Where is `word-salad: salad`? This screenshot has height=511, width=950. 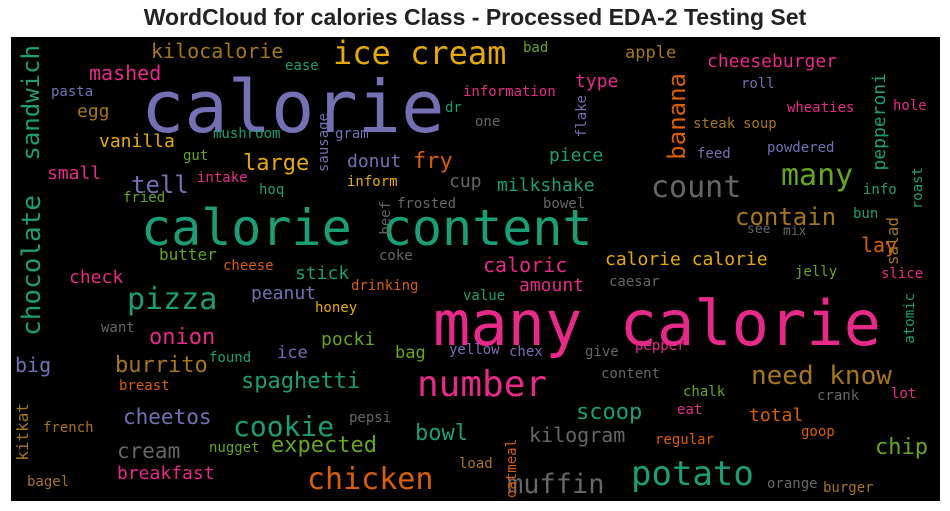
word-salad: salad is located at coordinates (892, 241).